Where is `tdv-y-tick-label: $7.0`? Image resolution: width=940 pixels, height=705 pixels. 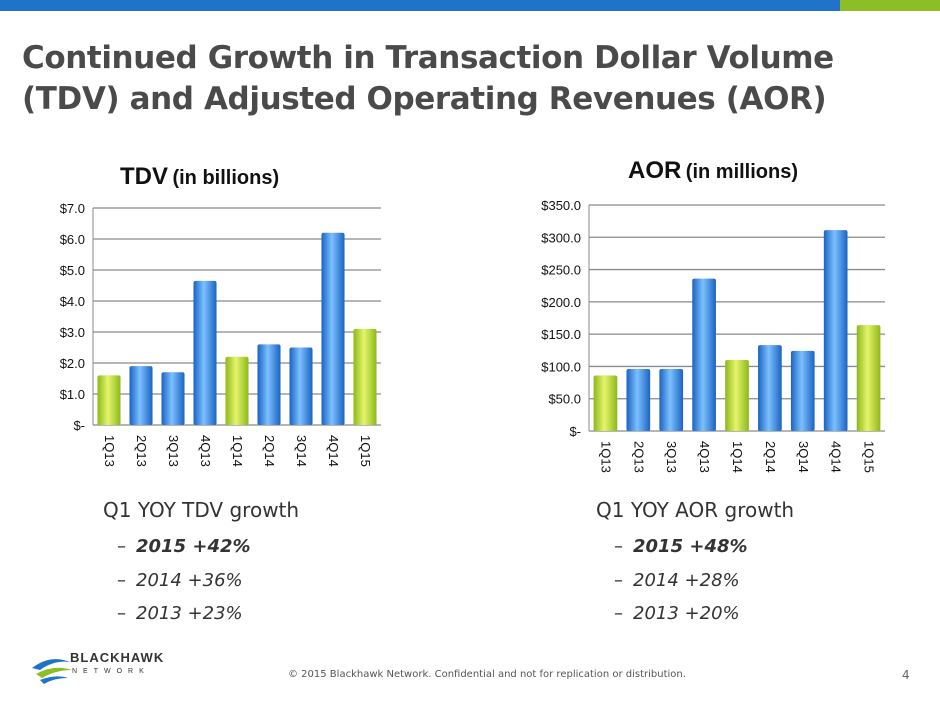
tdv-y-tick-label: $7.0 is located at coordinates (72, 208).